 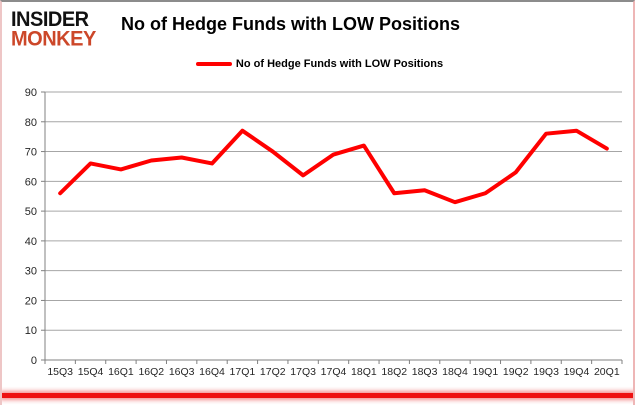 I want to click on x-tick-label: 16Q2, so click(x=151, y=372).